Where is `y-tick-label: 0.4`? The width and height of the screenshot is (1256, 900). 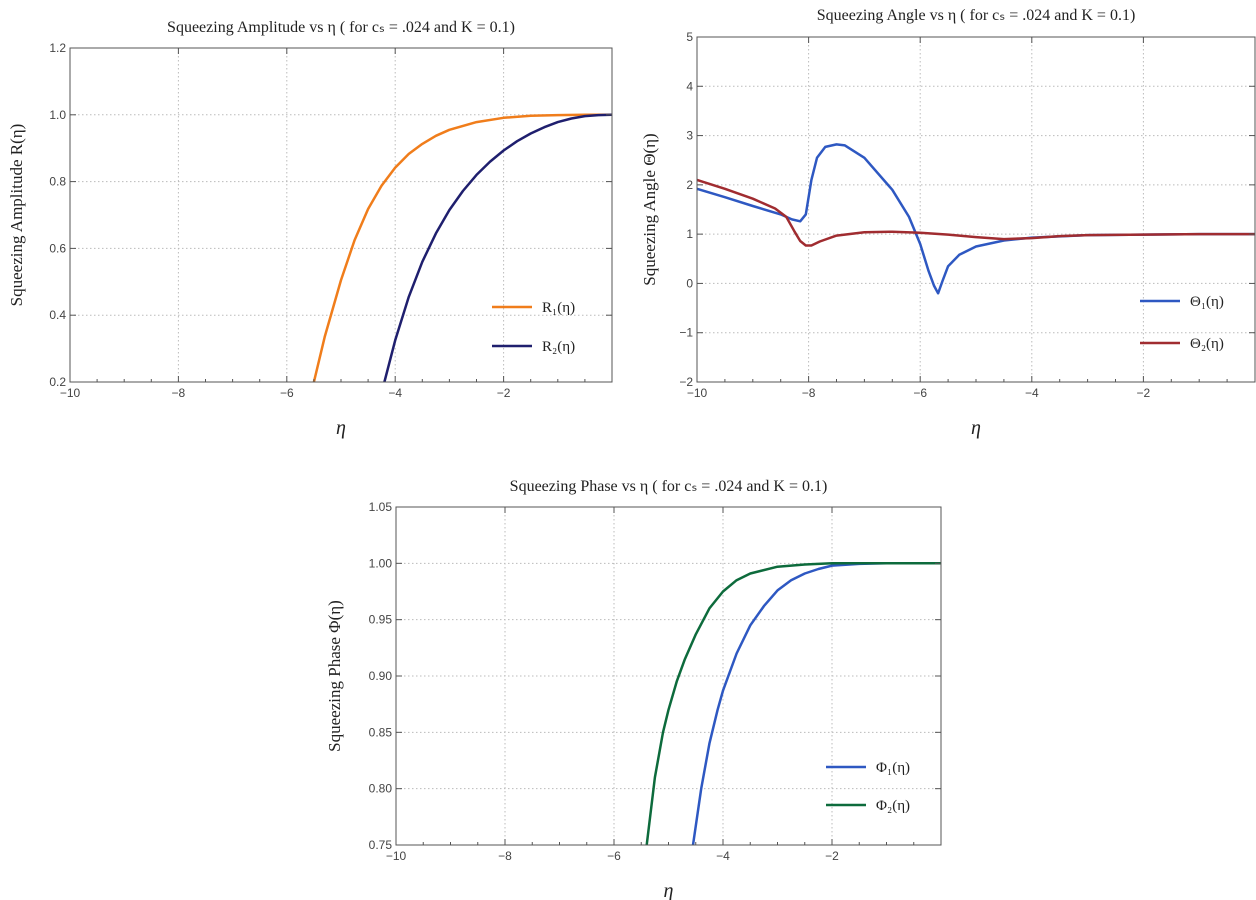
y-tick-label: 0.4 is located at coordinates (57, 315).